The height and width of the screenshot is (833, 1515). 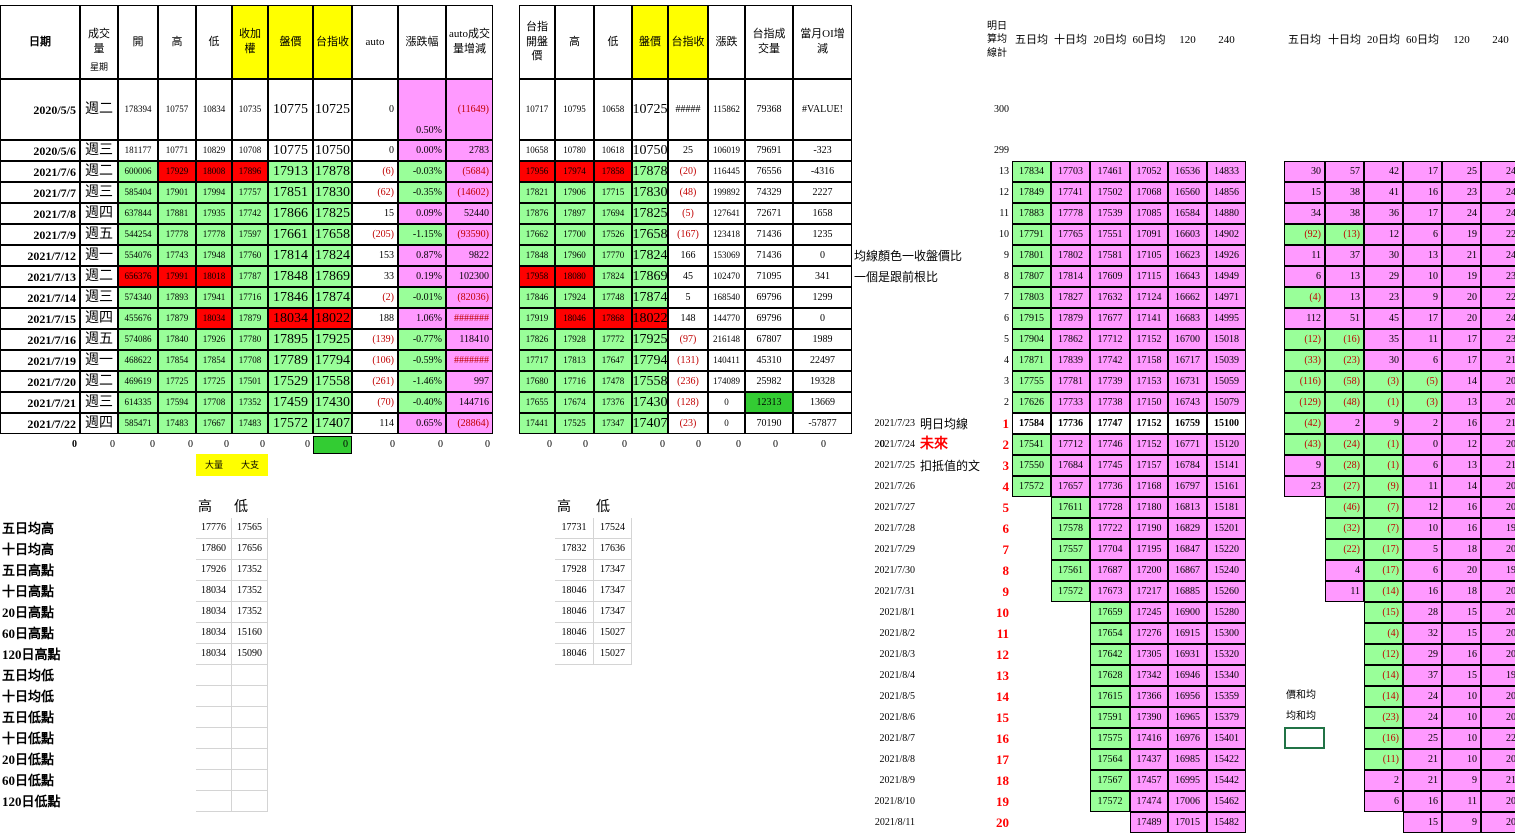 What do you see at coordinates (1070, 486) in the screenshot?
I see `future-ma-cell: 17657` at bounding box center [1070, 486].